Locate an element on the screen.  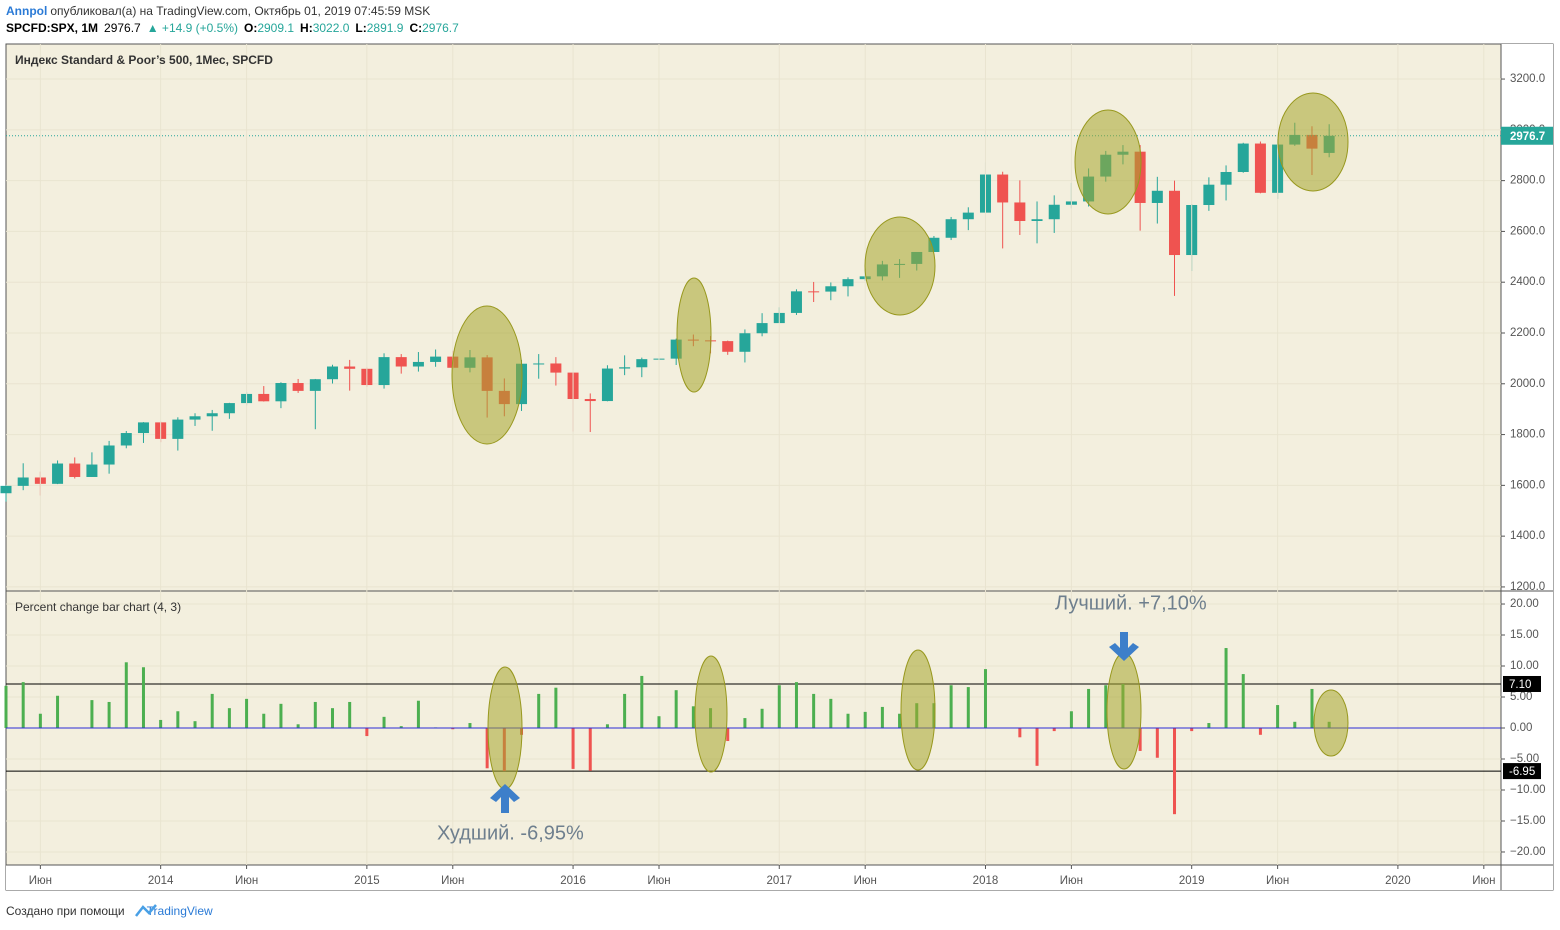
y-tick-label: 1600.0 is located at coordinates (1527, 485).